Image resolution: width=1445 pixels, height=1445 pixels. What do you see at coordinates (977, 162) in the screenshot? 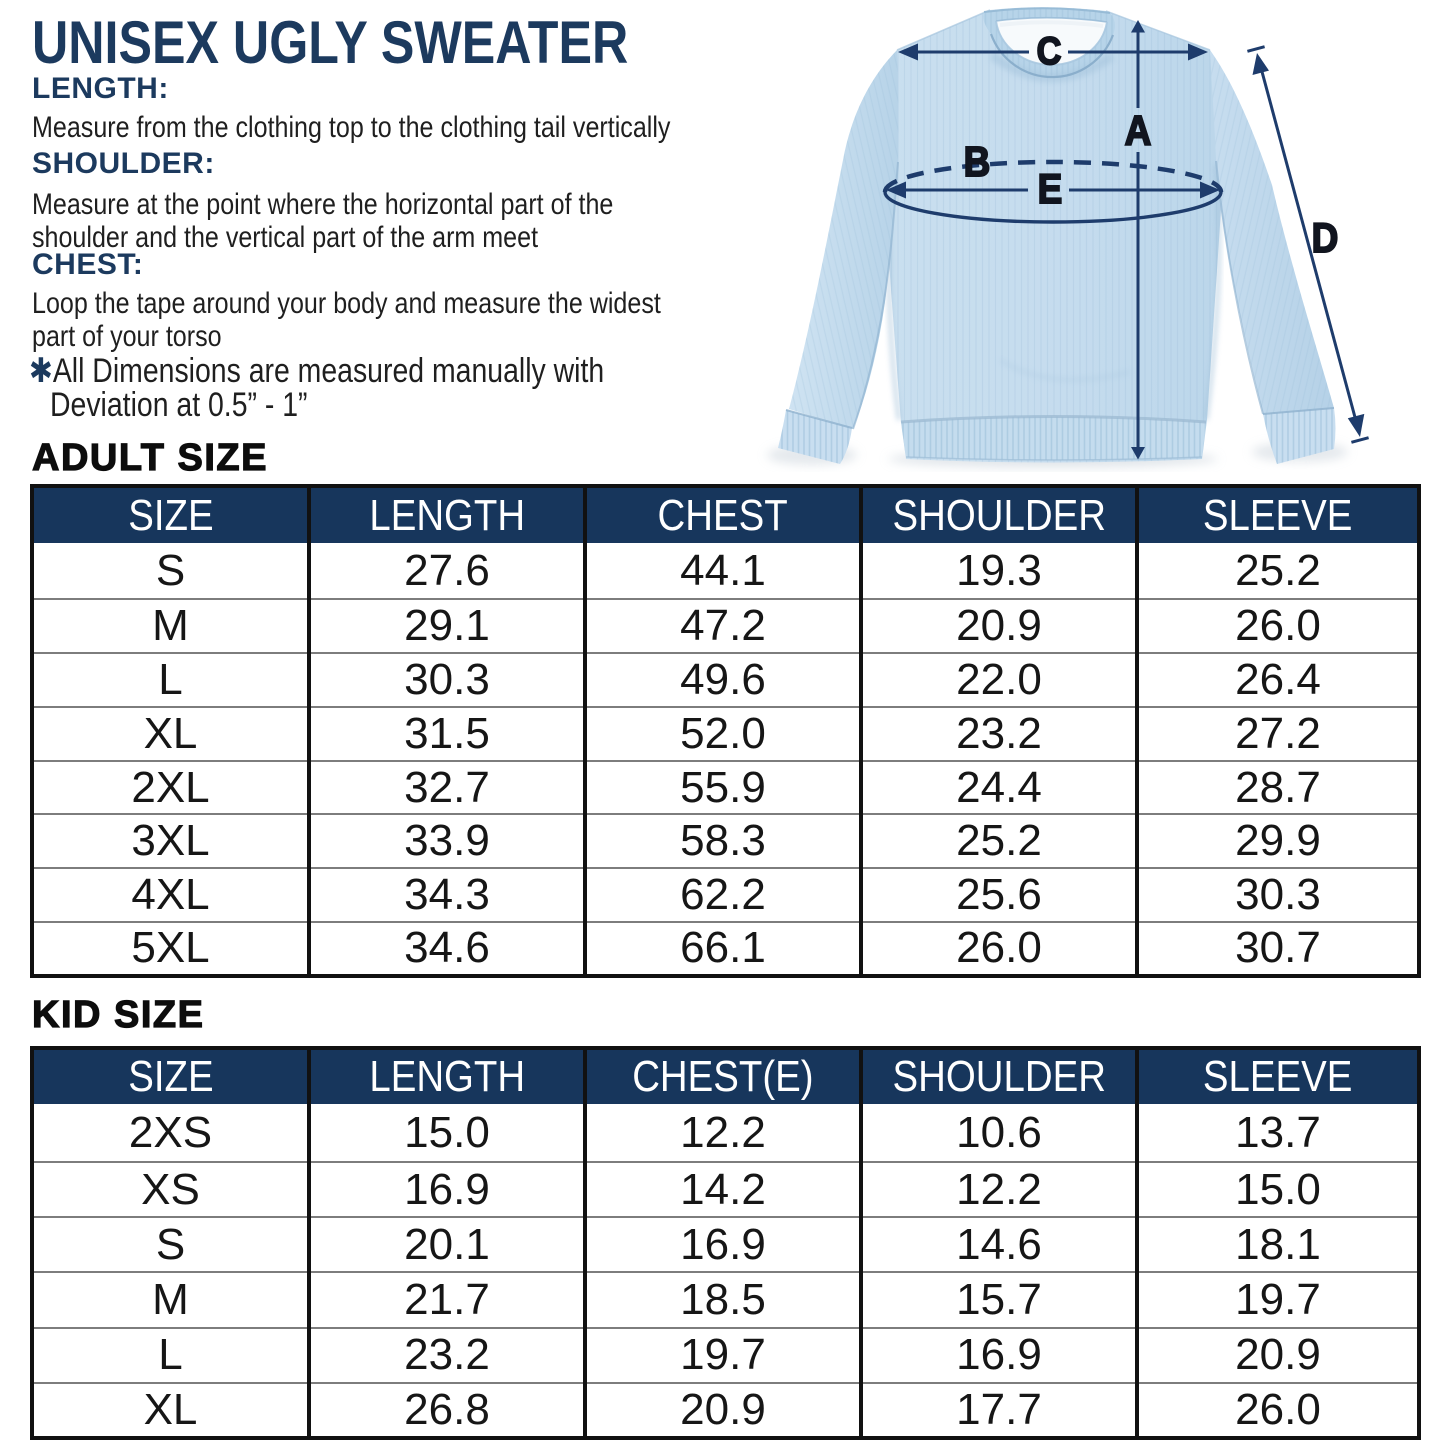
I see `svg-text: B` at bounding box center [977, 162].